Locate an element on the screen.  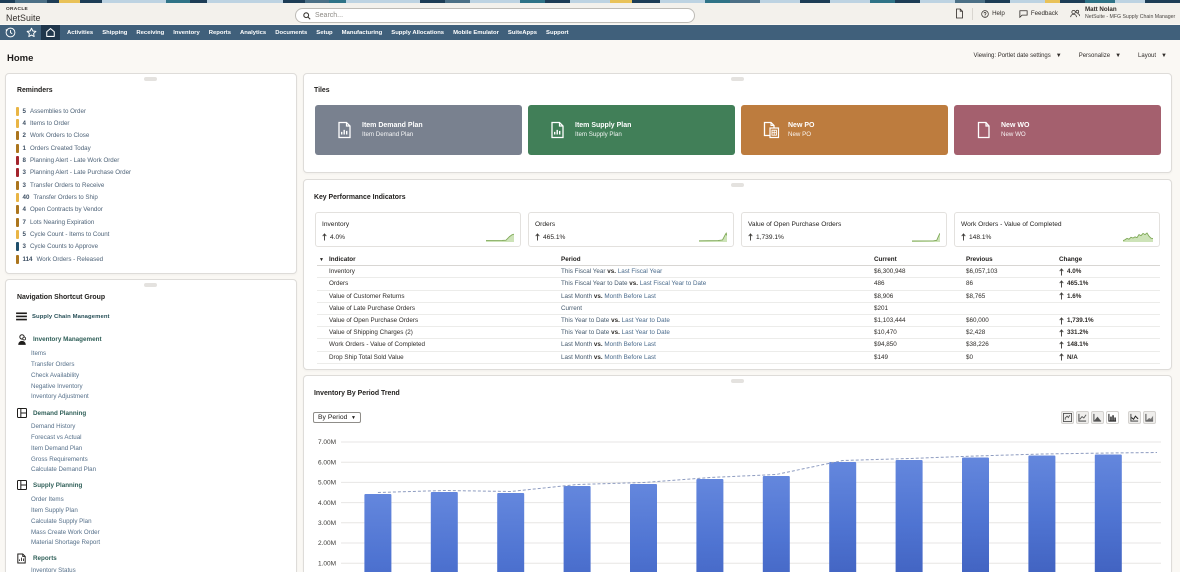
svg-text: 4.00M is located at coordinates (327, 503).